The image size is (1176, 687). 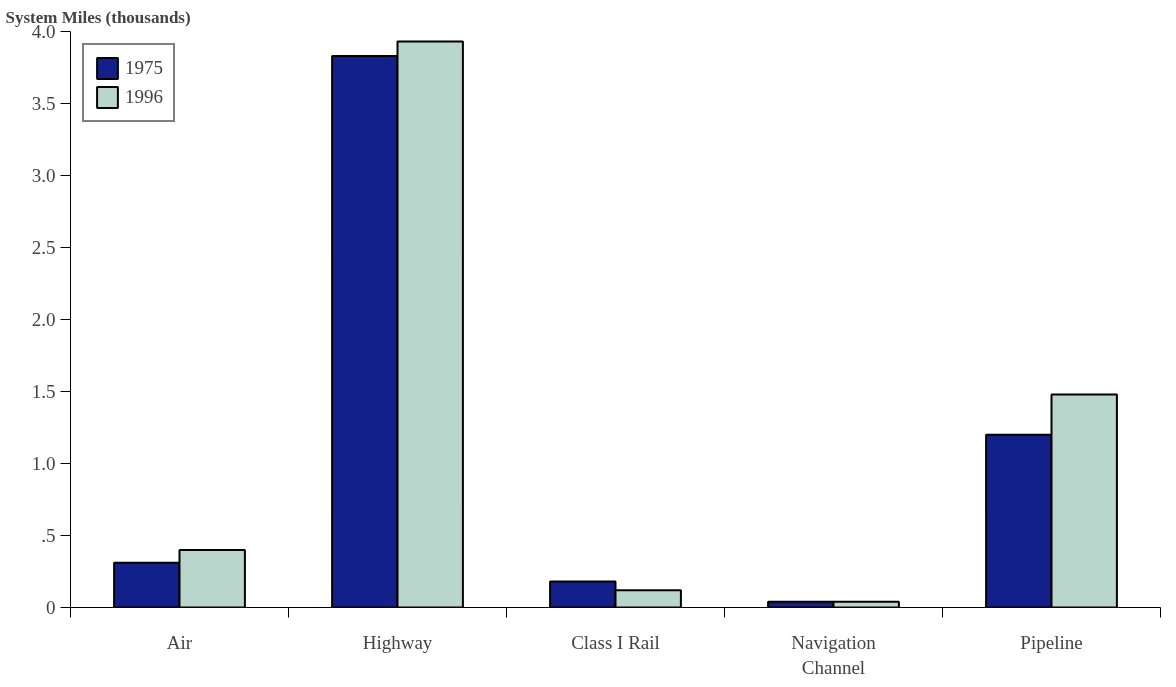 What do you see at coordinates (48, 535) in the screenshot?
I see `y-tick-label: .5` at bounding box center [48, 535].